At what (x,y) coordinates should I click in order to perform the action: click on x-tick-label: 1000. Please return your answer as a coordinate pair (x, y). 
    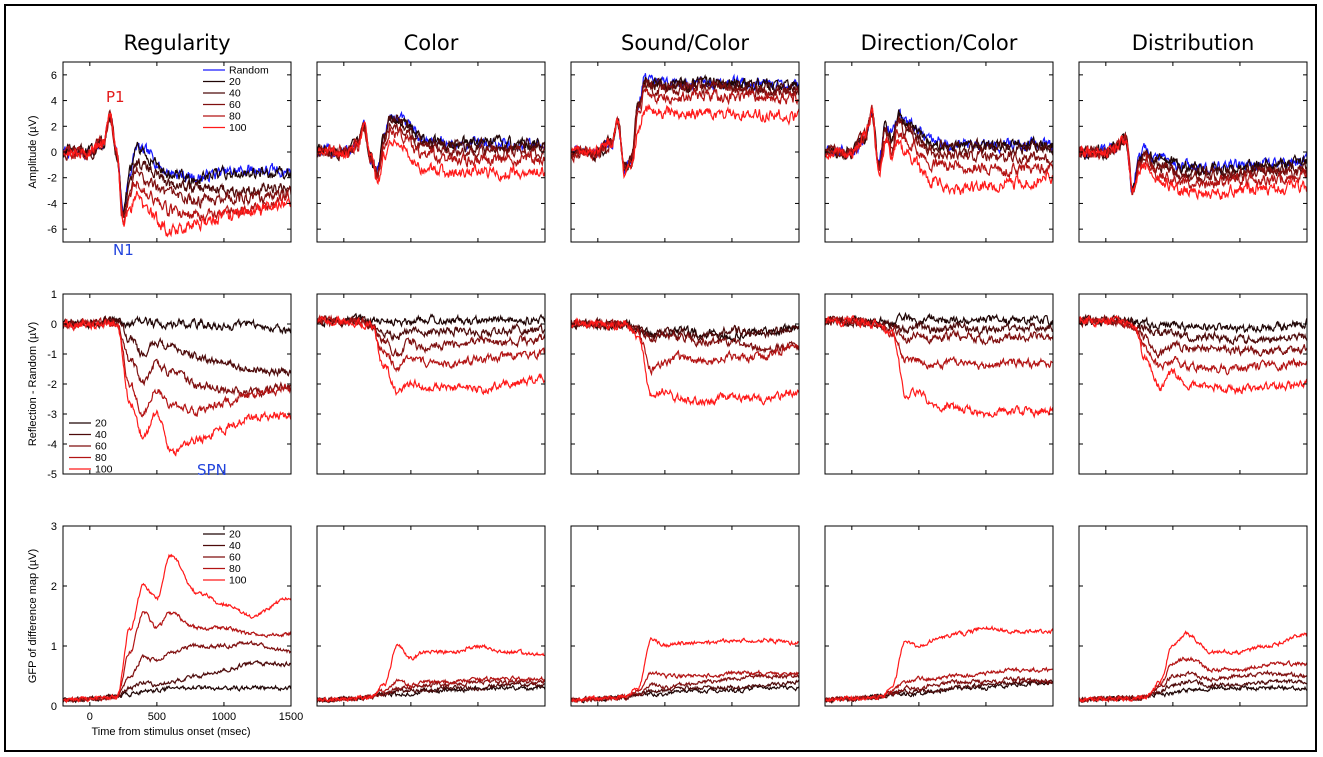
    Looking at the image, I should click on (224, 717).